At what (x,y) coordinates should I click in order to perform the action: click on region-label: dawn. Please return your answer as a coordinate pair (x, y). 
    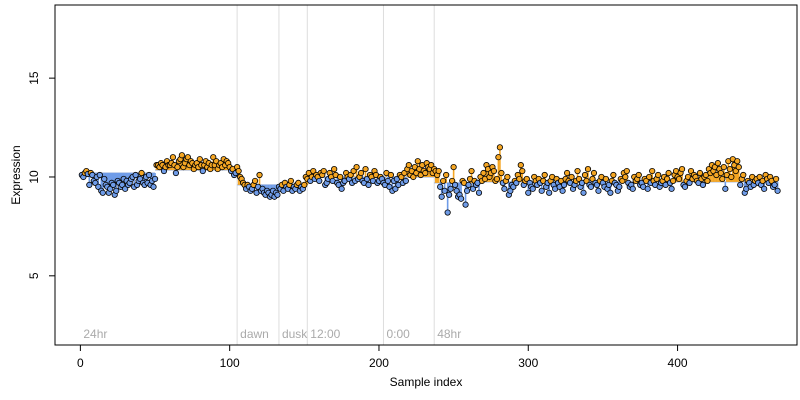
    Looking at the image, I should click on (254, 334).